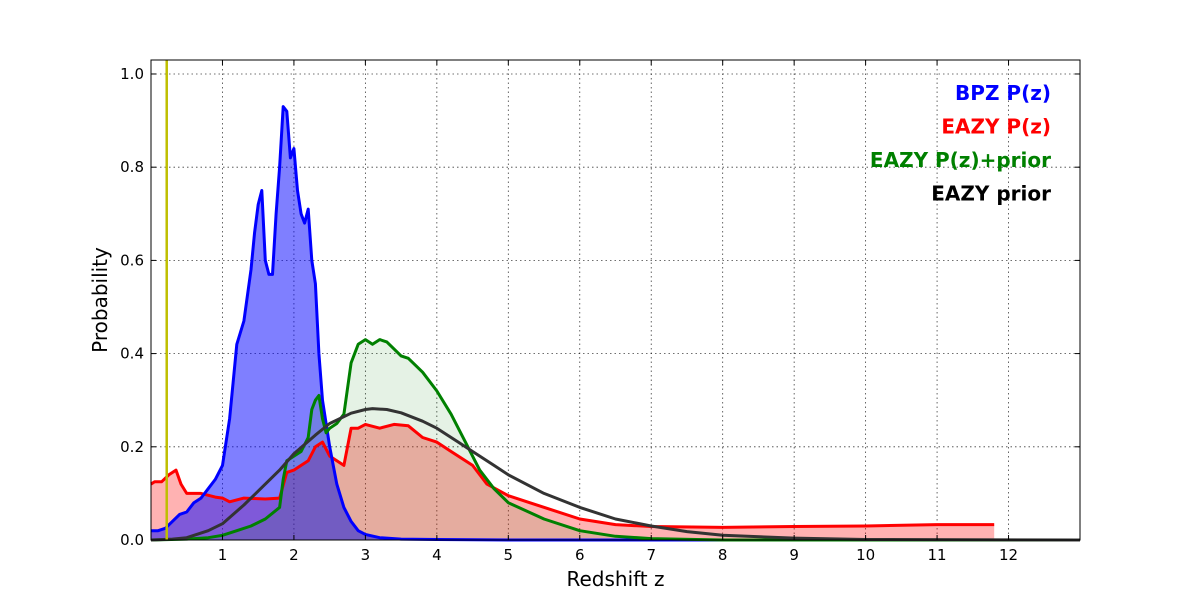 The image size is (1200, 600). I want to click on legend-entry: EAZY prior, so click(991, 194).